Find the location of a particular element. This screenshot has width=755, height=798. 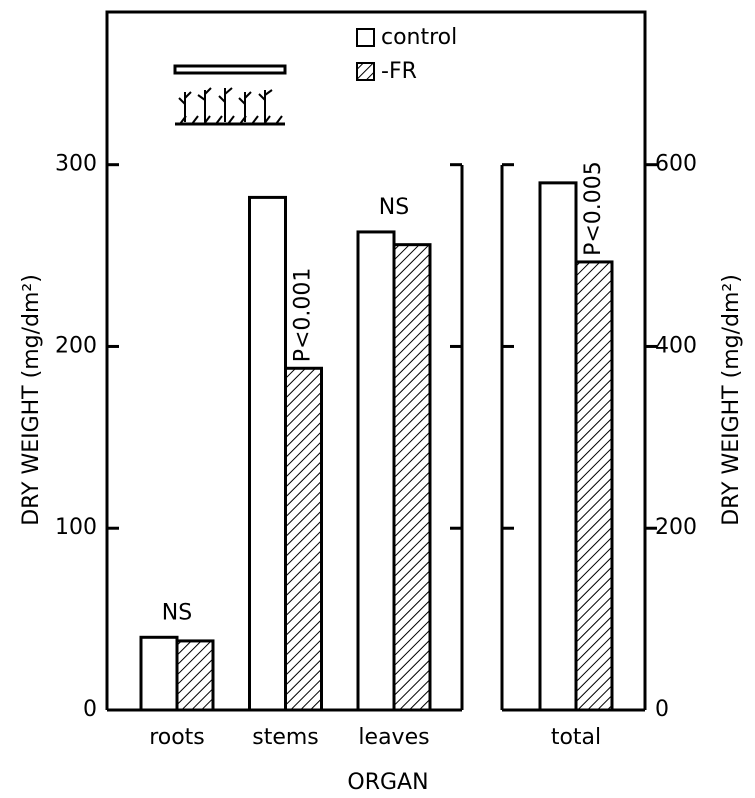

y2-tick-label: 200 is located at coordinates (676, 527).